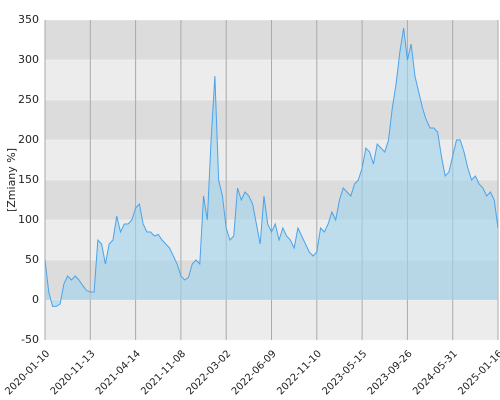 The width and height of the screenshot is (500, 400). Describe the element at coordinates (390, 372) in the screenshot. I see `x-tick-label: 2023-09-26` at that location.